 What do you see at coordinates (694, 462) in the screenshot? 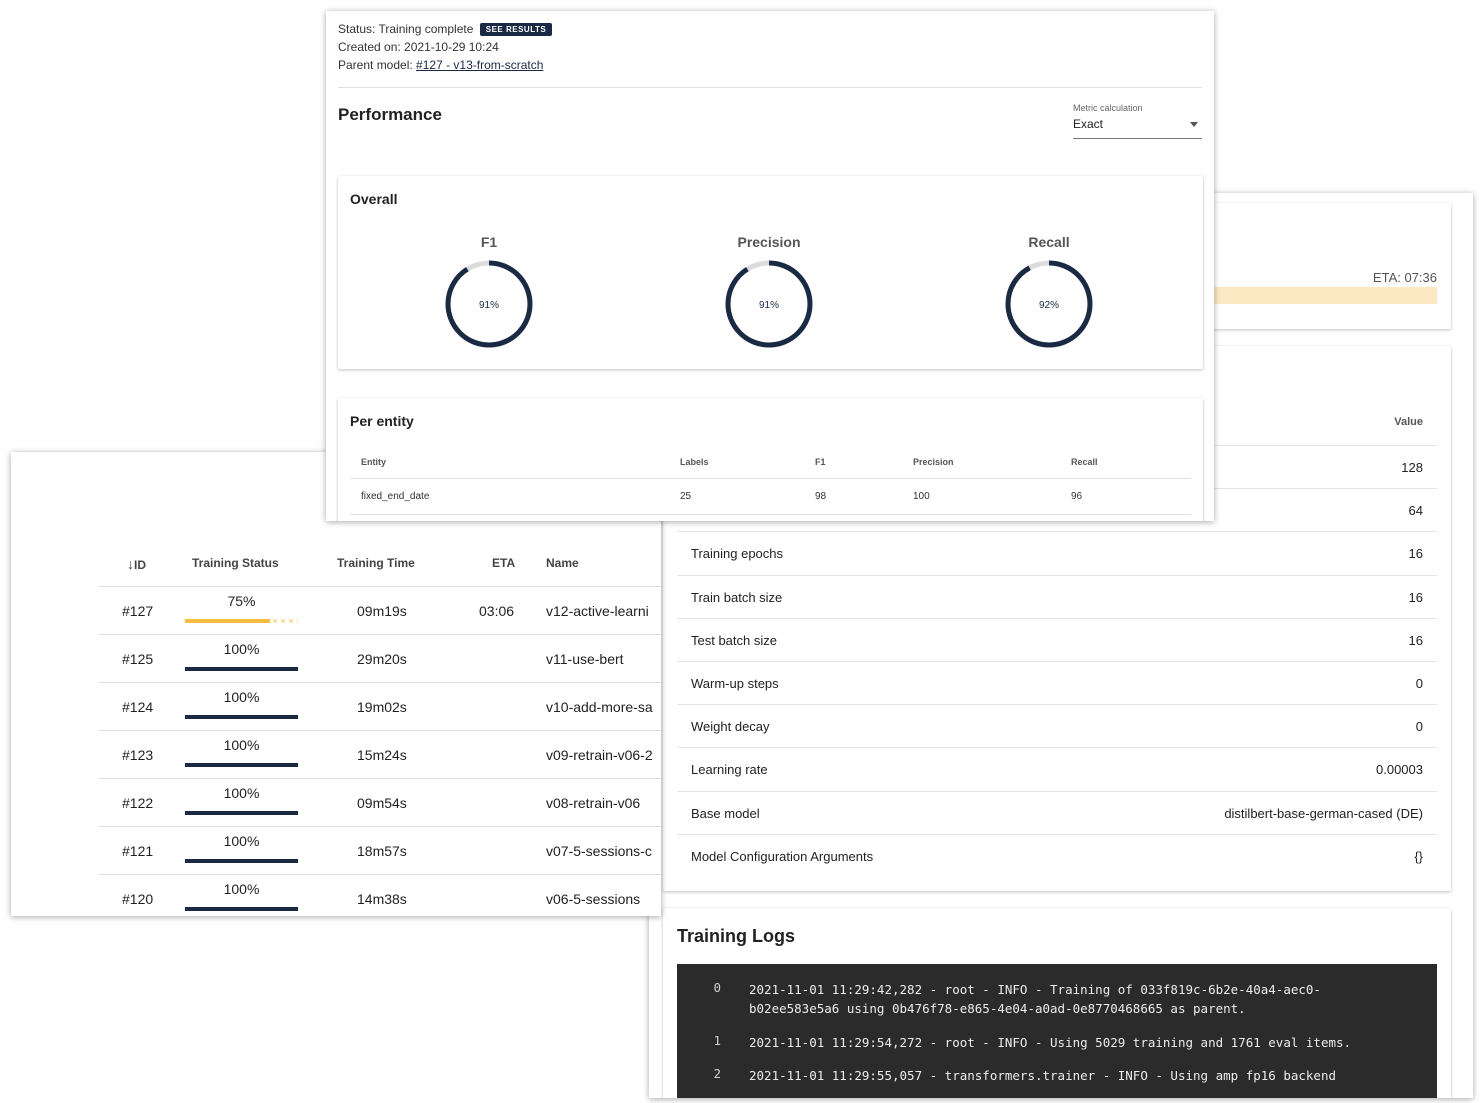
I see `entity-column-header-labels: Labels` at bounding box center [694, 462].